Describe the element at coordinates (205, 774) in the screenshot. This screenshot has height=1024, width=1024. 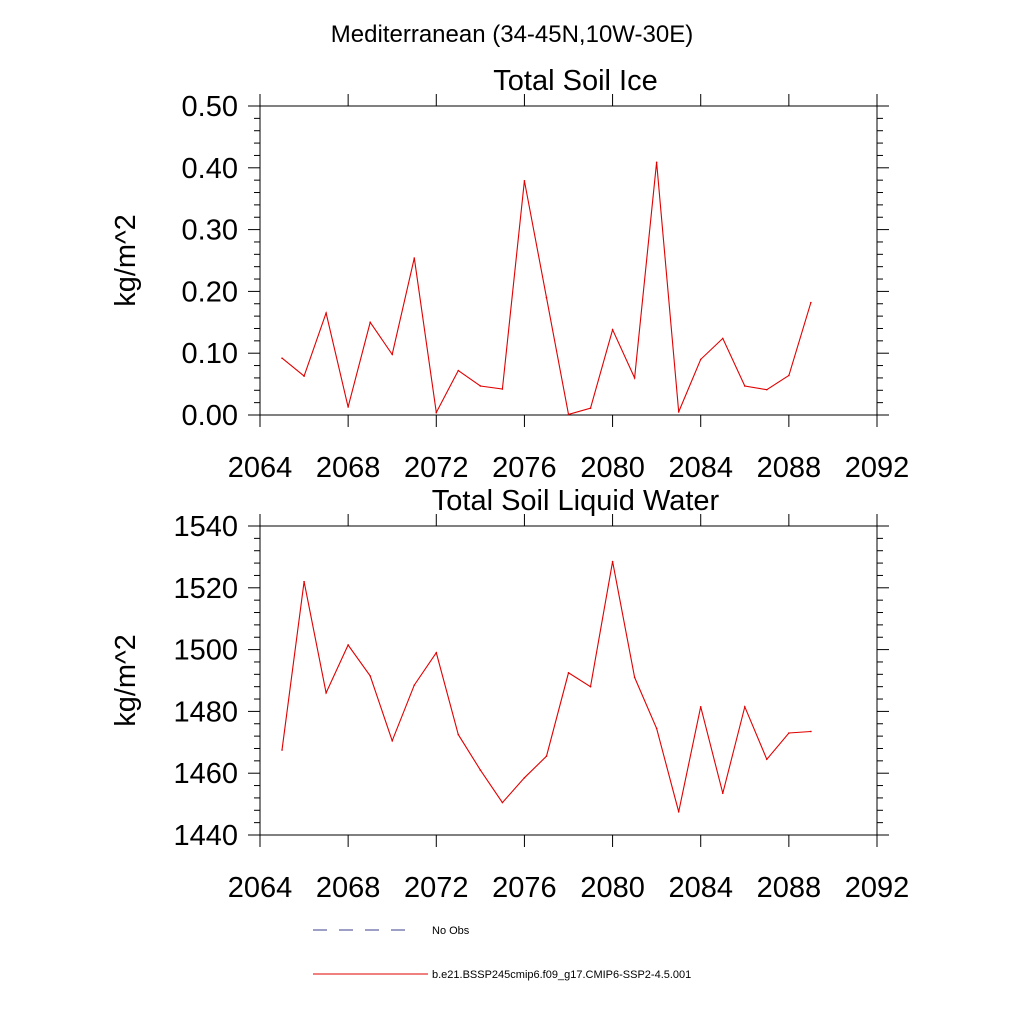
I see `y-tick-label: 1460` at that location.